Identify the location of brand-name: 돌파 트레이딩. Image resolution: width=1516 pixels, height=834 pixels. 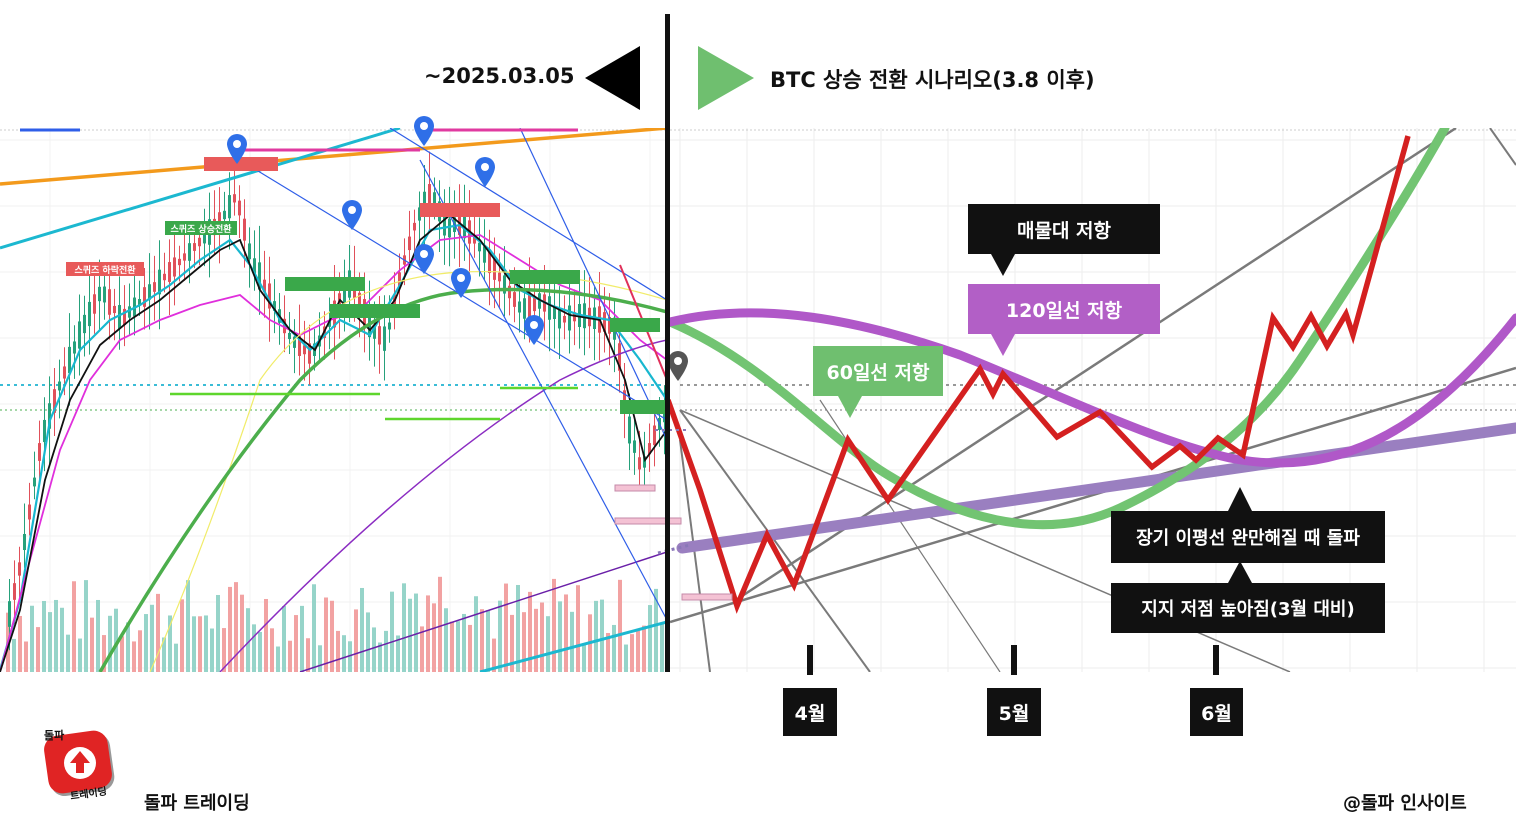
(197, 803).